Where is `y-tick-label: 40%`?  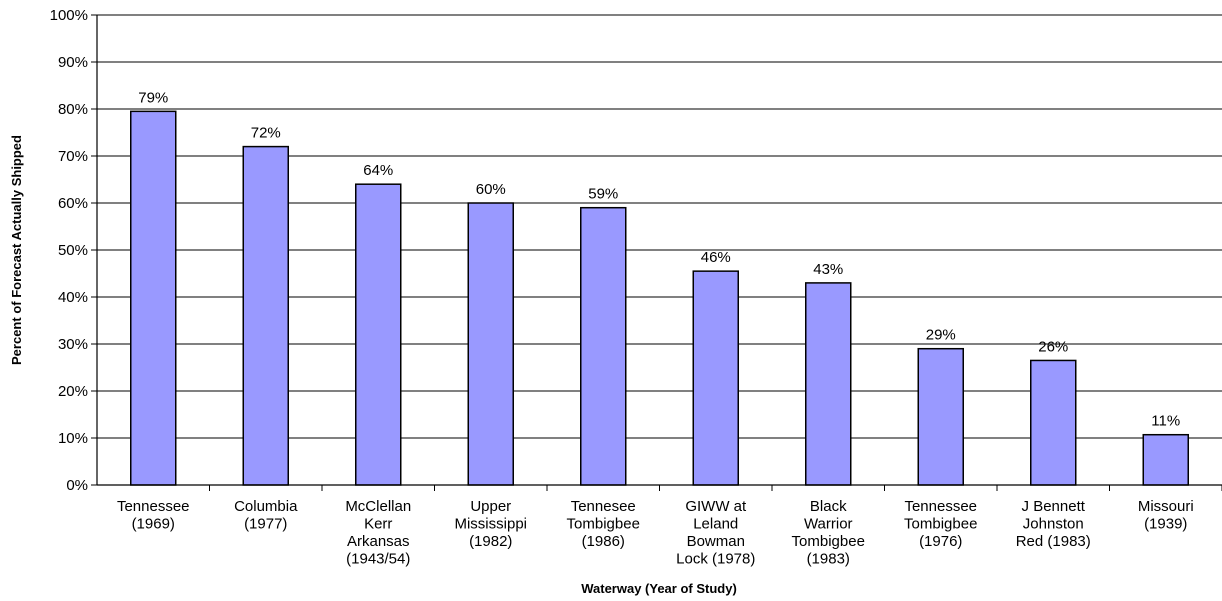 y-tick-label: 40% is located at coordinates (73, 297).